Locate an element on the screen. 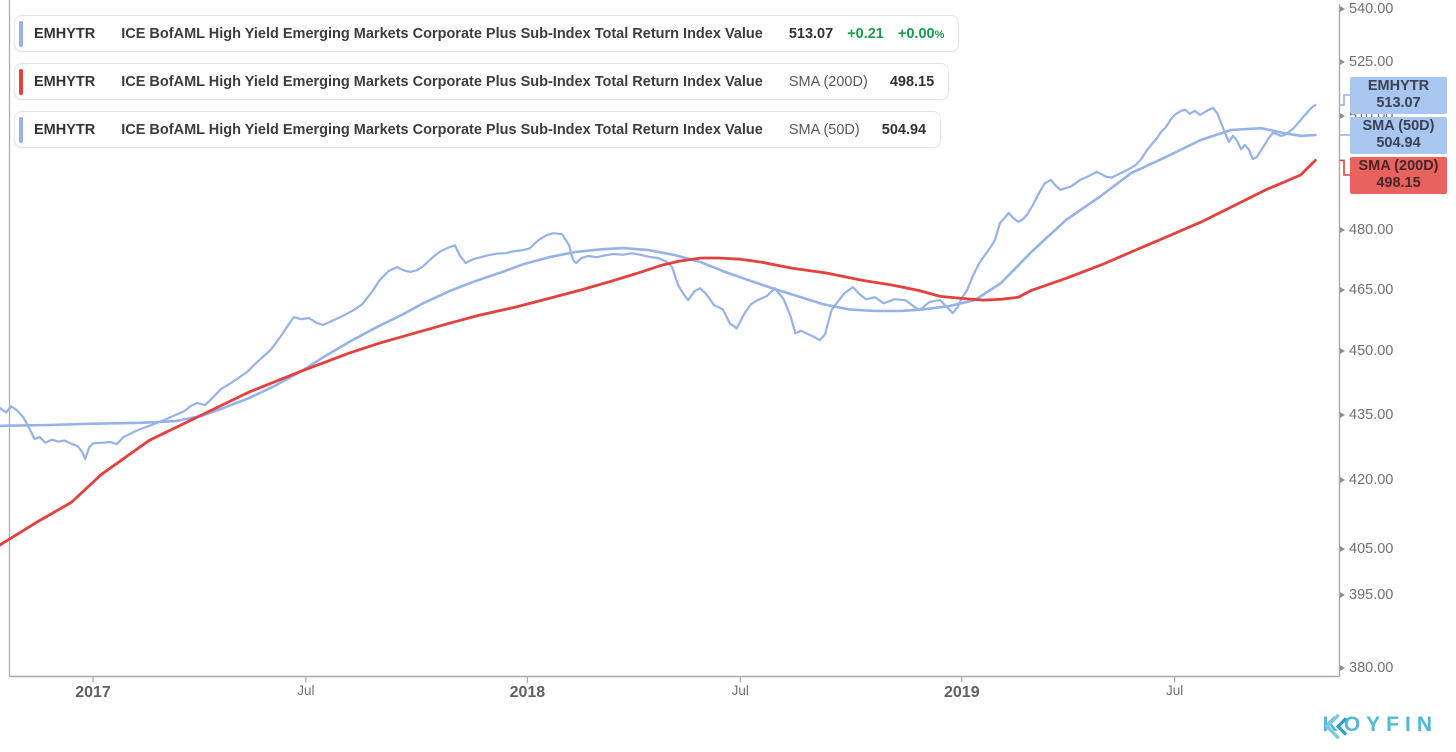  y-axis-label-395: 395.00 is located at coordinates (1366, 595).